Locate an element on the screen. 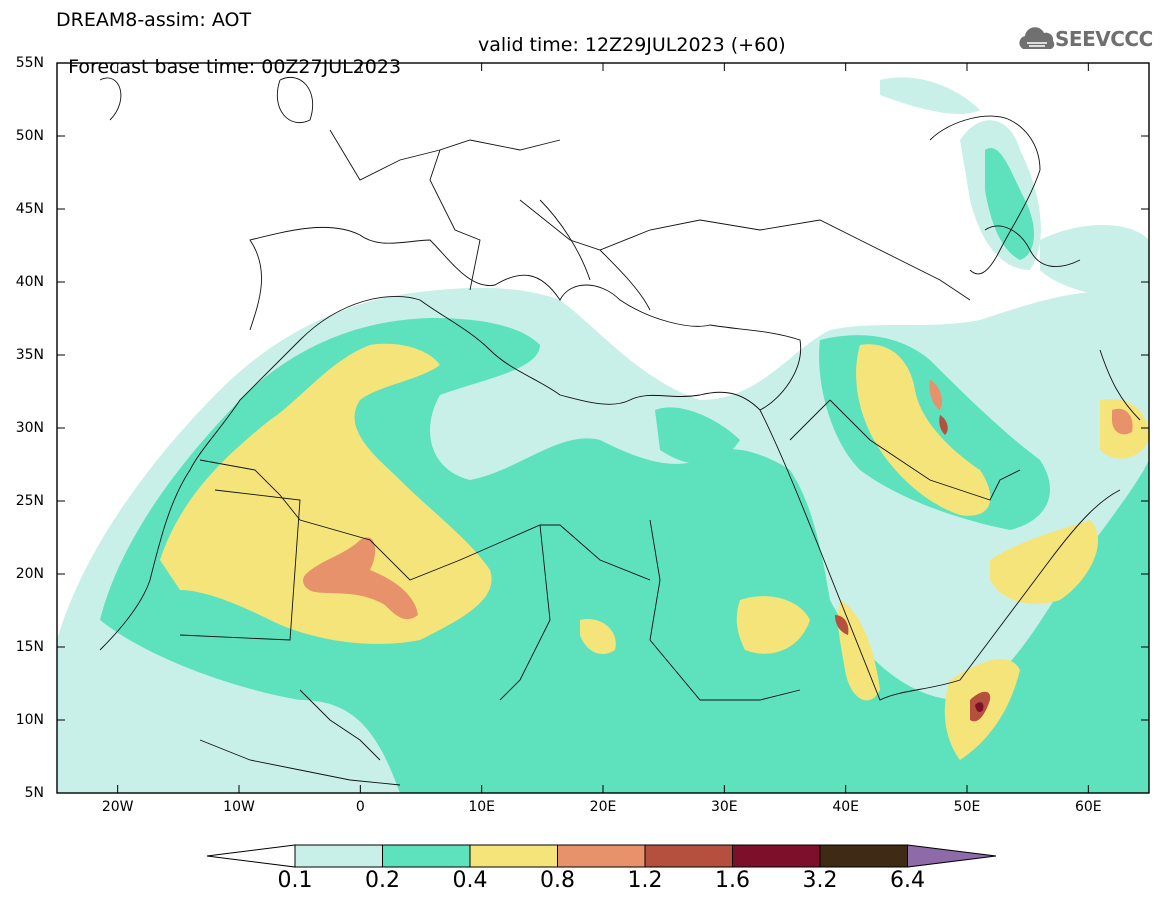  lat-label-10N: 10N is located at coordinates (29, 720).